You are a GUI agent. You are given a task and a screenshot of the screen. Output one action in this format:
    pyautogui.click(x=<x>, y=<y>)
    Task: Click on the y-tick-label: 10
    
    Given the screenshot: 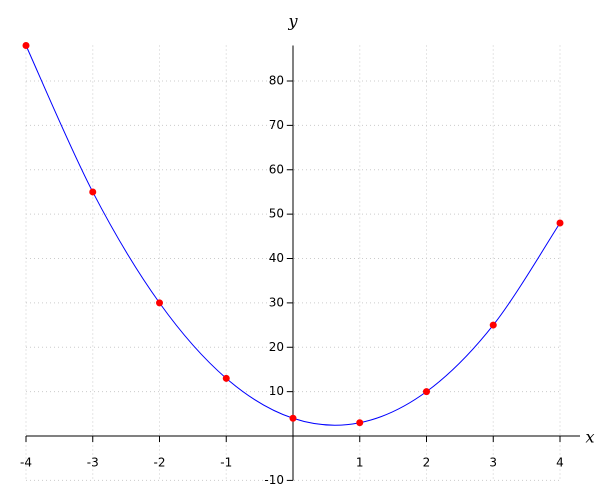 What is the action you would take?
    pyautogui.click(x=276, y=391)
    